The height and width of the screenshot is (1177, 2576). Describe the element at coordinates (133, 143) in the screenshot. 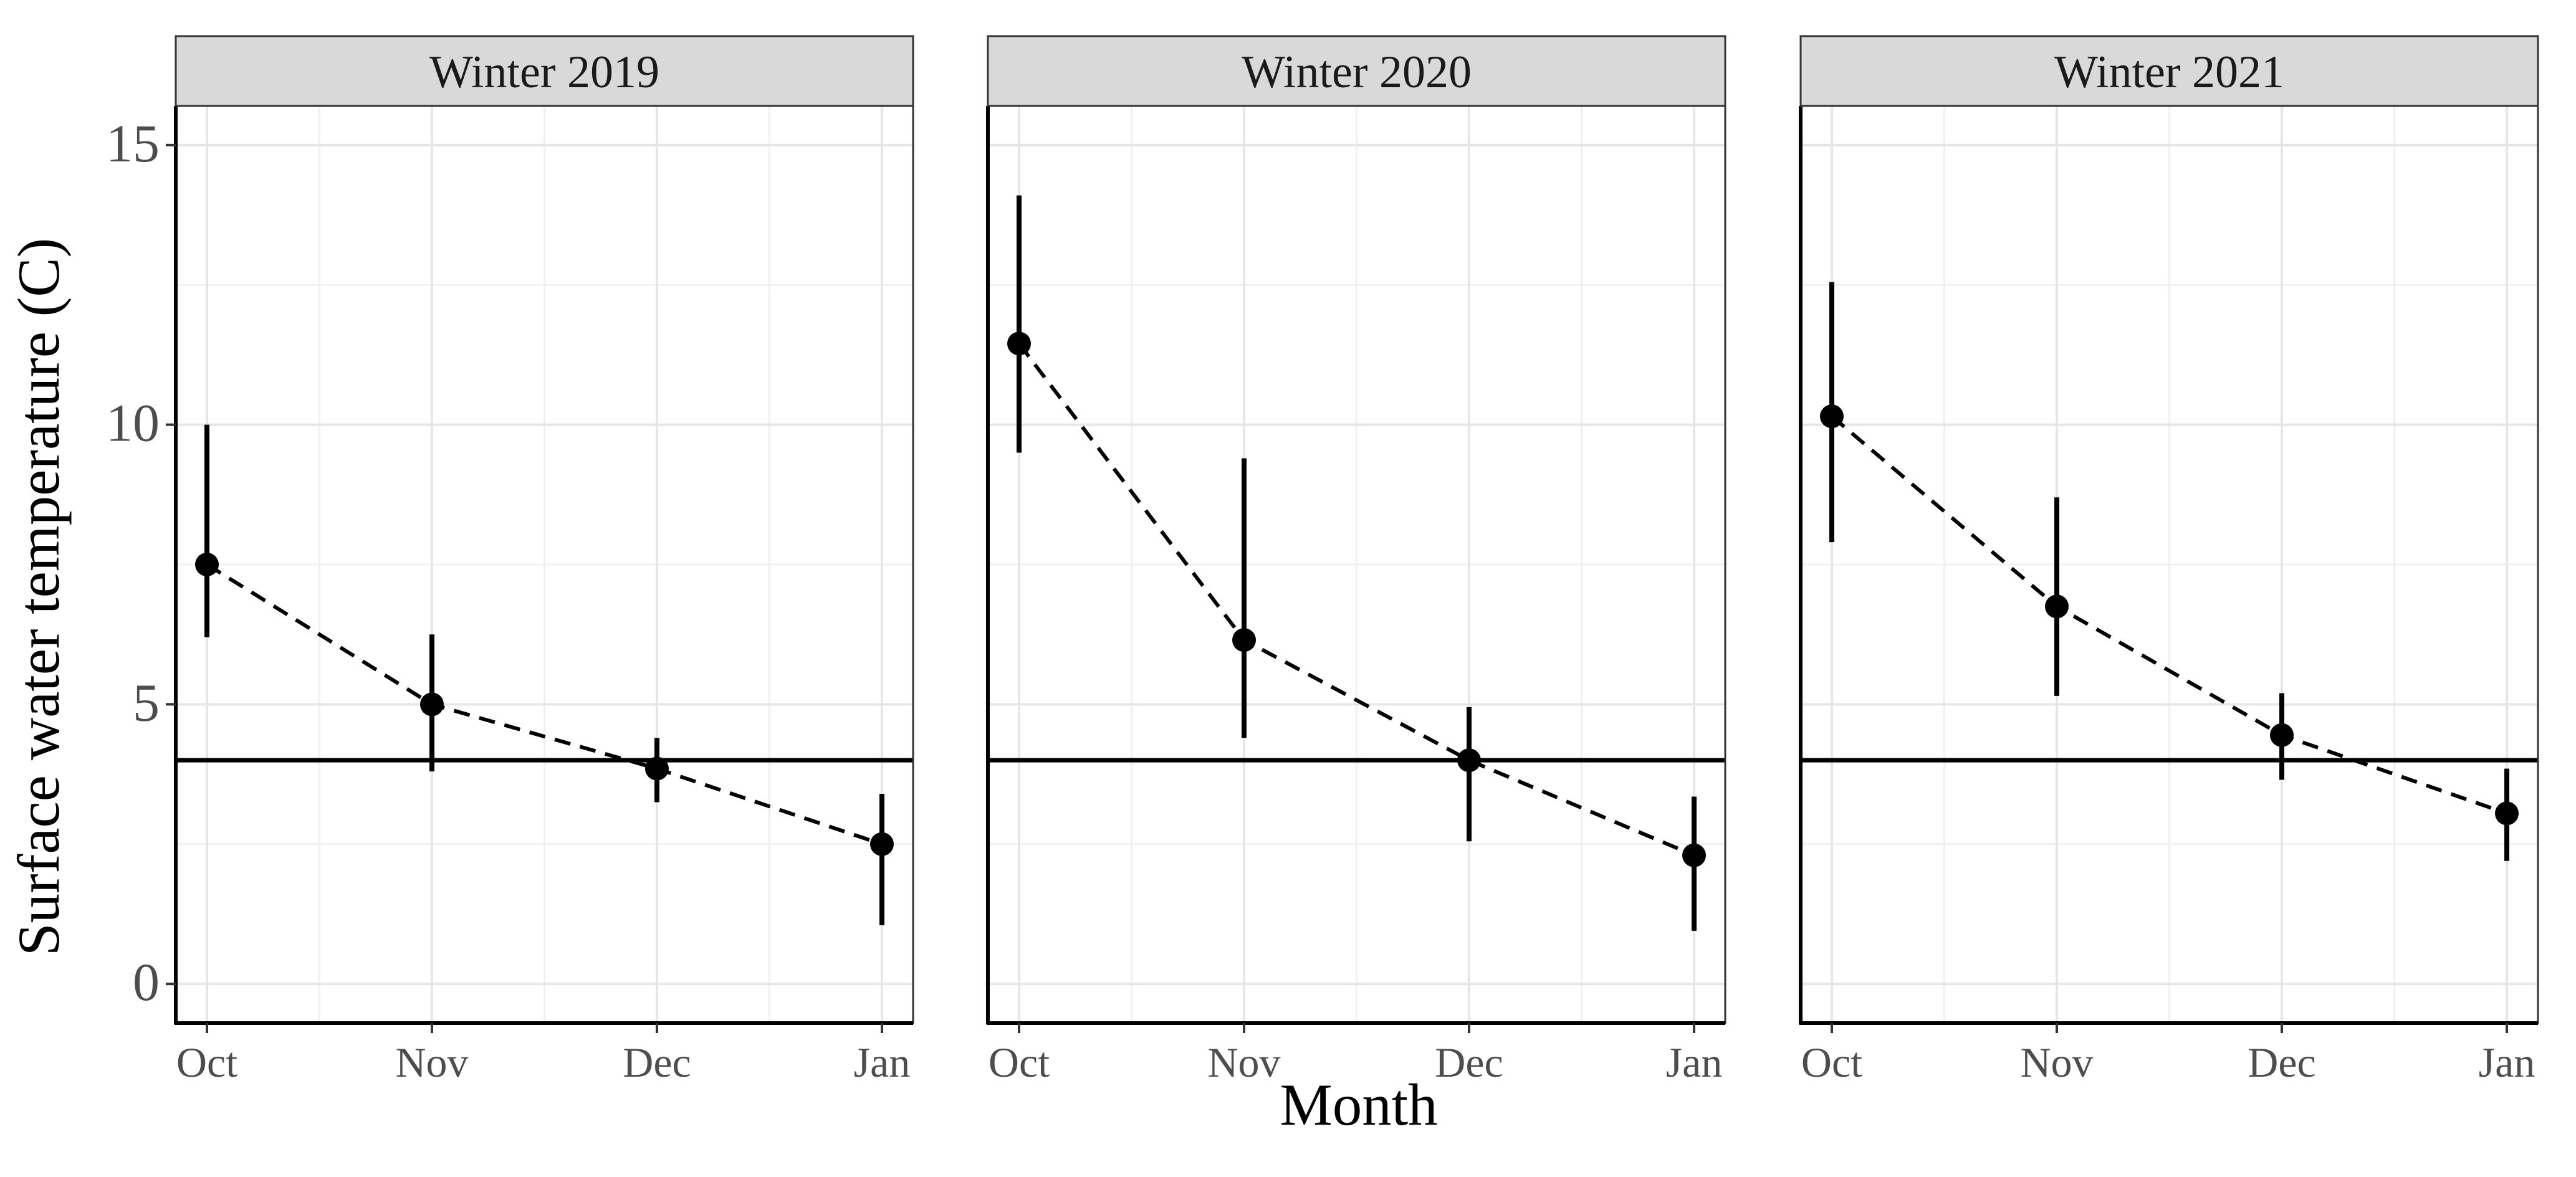

I see `y-tick-label: 15` at that location.